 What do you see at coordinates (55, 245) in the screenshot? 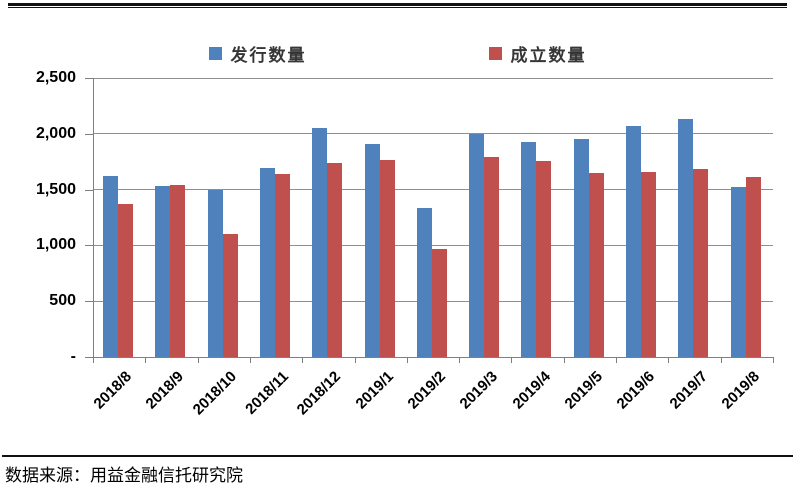
I see `y-axis-tick-label: 1,000` at bounding box center [55, 245].